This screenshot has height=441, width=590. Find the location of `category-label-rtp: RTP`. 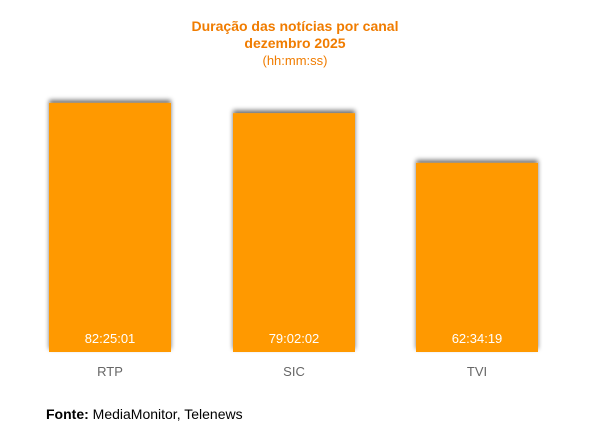

category-label-rtp: RTP is located at coordinates (110, 371).